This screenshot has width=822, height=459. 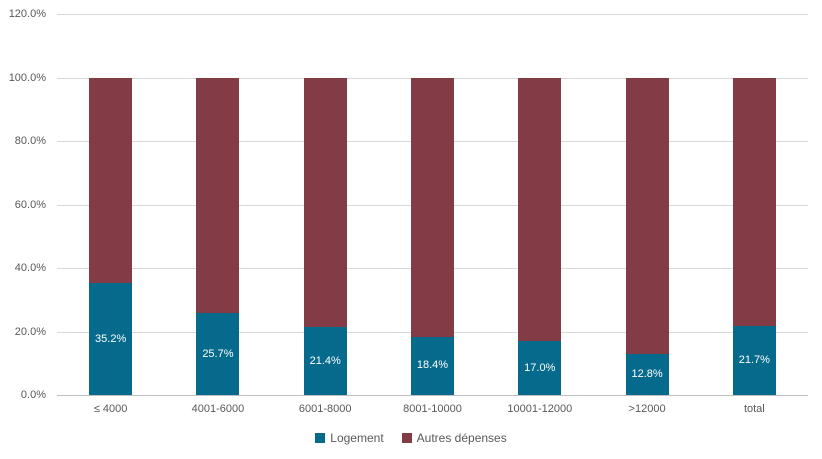 What do you see at coordinates (432, 409) in the screenshot?
I see `x-category-label: 8001-10000` at bounding box center [432, 409].